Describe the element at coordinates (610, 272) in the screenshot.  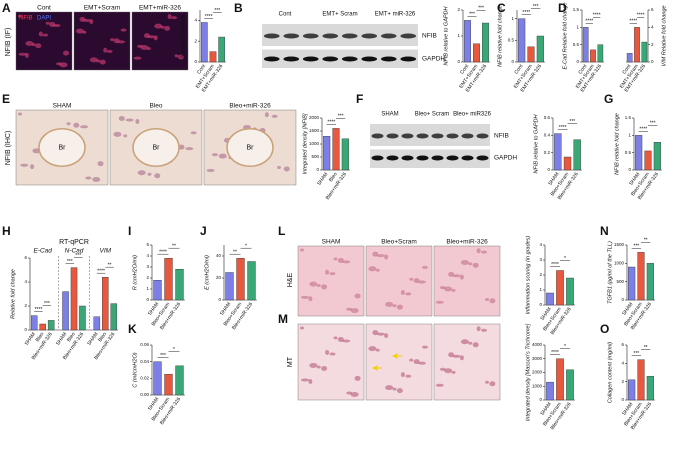
I see `y-axis-label: TGFB1 (pg/ml of the TLL)` at that location.